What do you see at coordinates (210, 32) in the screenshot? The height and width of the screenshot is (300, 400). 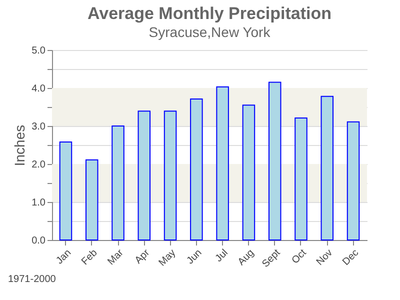 I see `chart-subtitle: Syracuse,New York` at bounding box center [210, 32].